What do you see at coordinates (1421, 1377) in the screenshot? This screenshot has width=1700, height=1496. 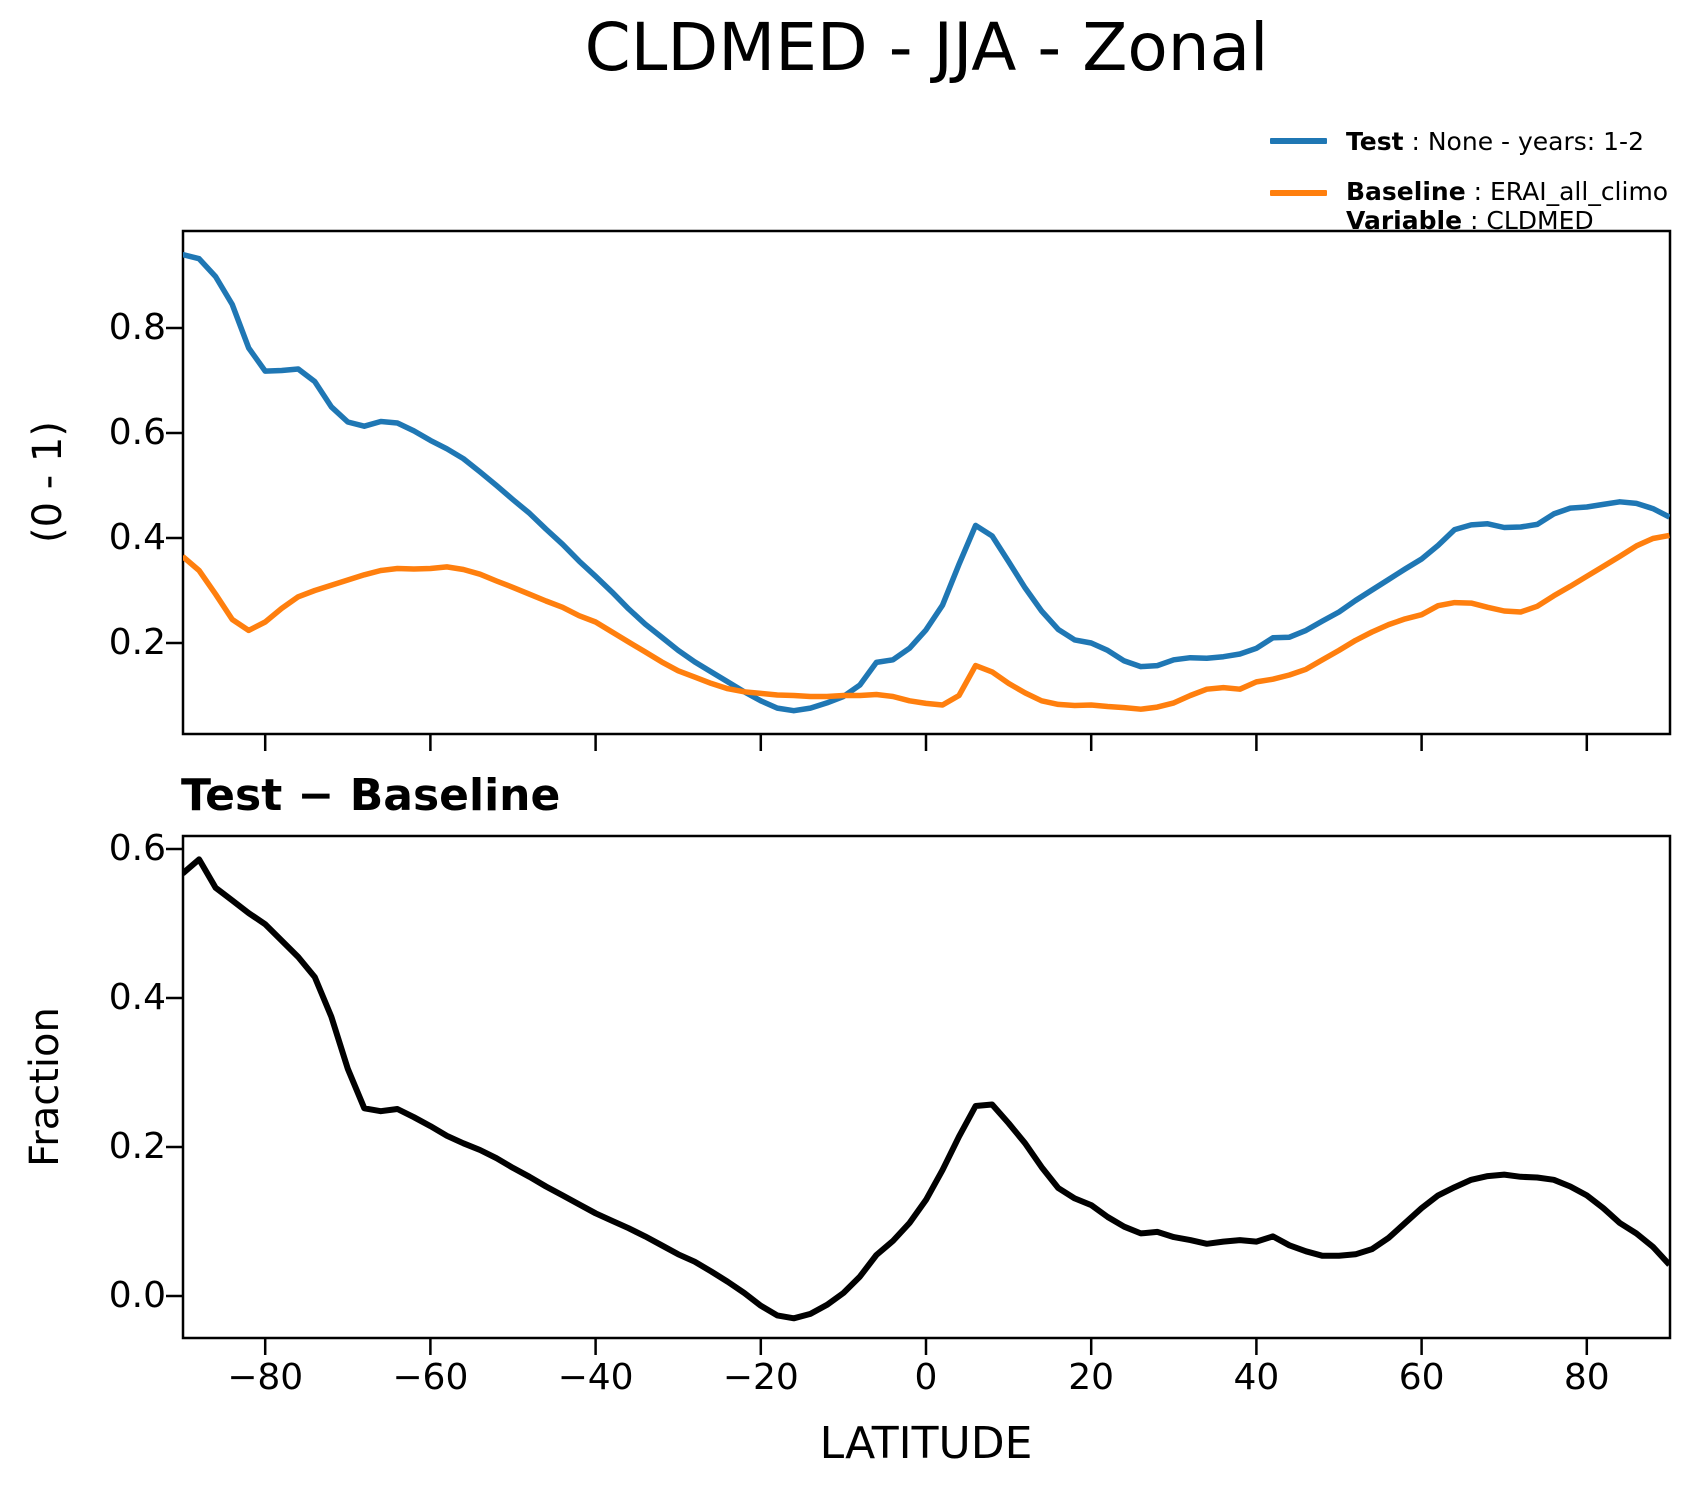 I see `x-tick-label: 60` at bounding box center [1421, 1377].